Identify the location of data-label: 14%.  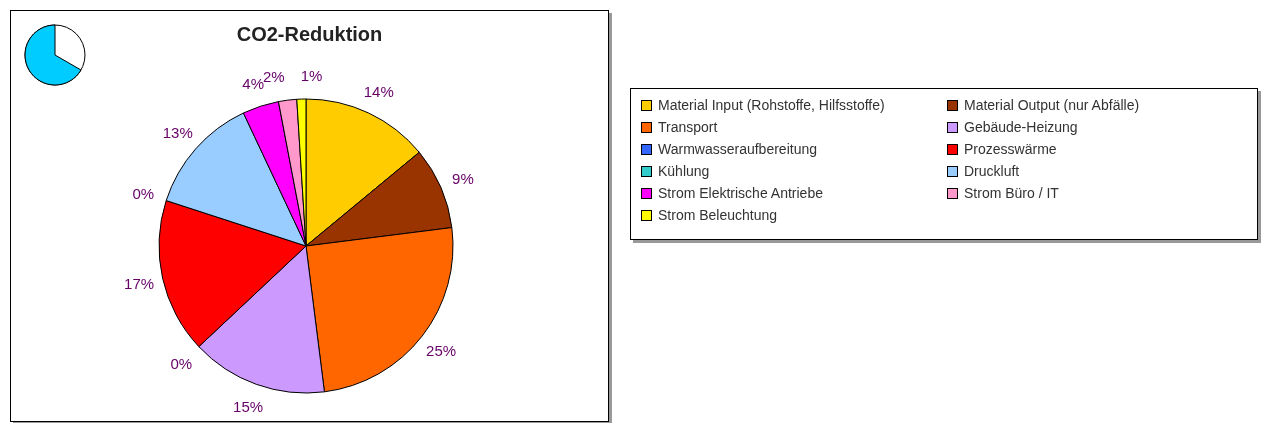
(378, 91).